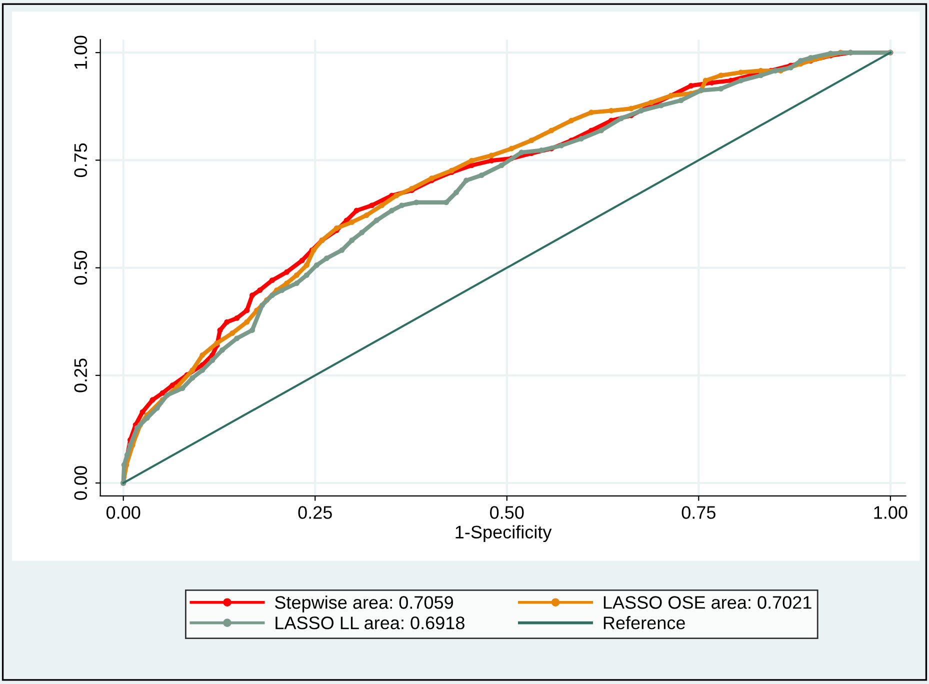 The width and height of the screenshot is (929, 684). Describe the element at coordinates (81, 160) in the screenshot. I see `y-tick-label: 0.75` at that location.